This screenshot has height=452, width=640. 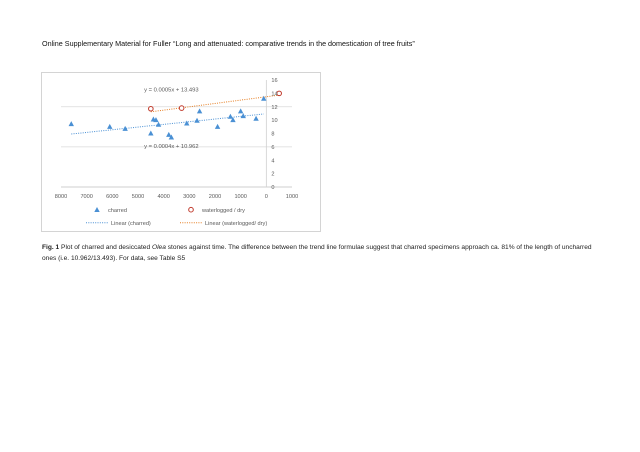 I want to click on caption-label: Fig. 1, so click(x=51, y=247).